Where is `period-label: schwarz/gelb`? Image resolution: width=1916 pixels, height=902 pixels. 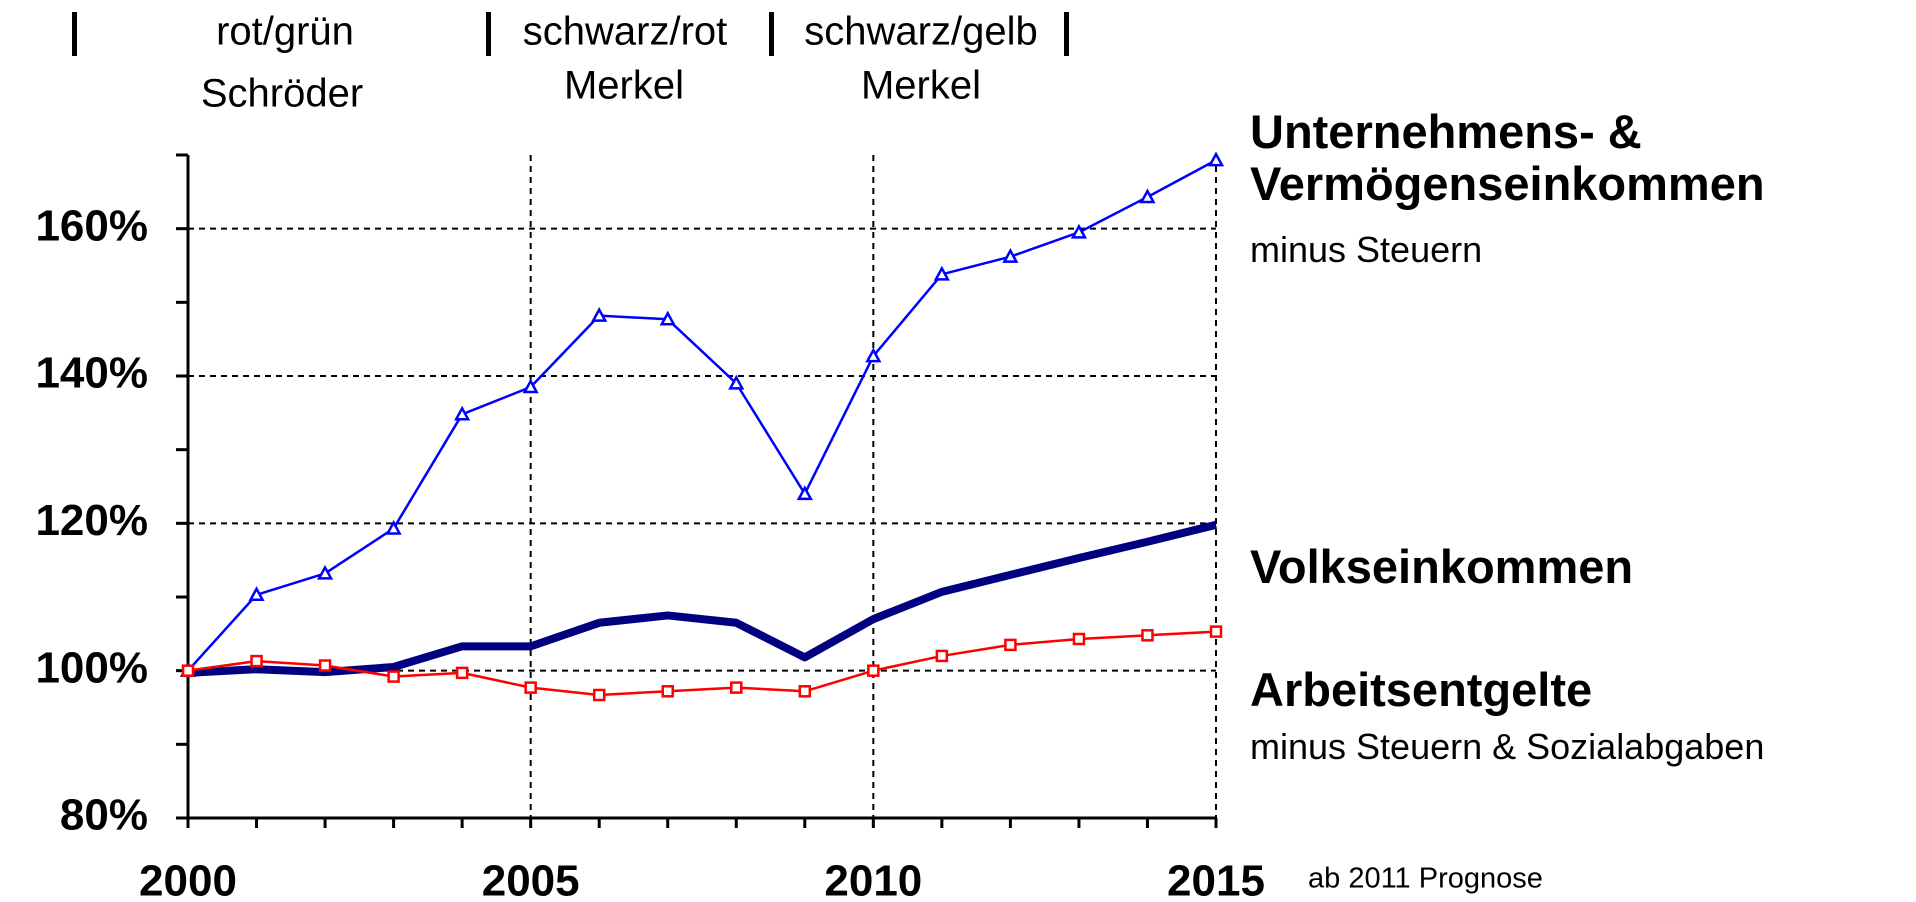
period-label: schwarz/gelb is located at coordinates (920, 32).